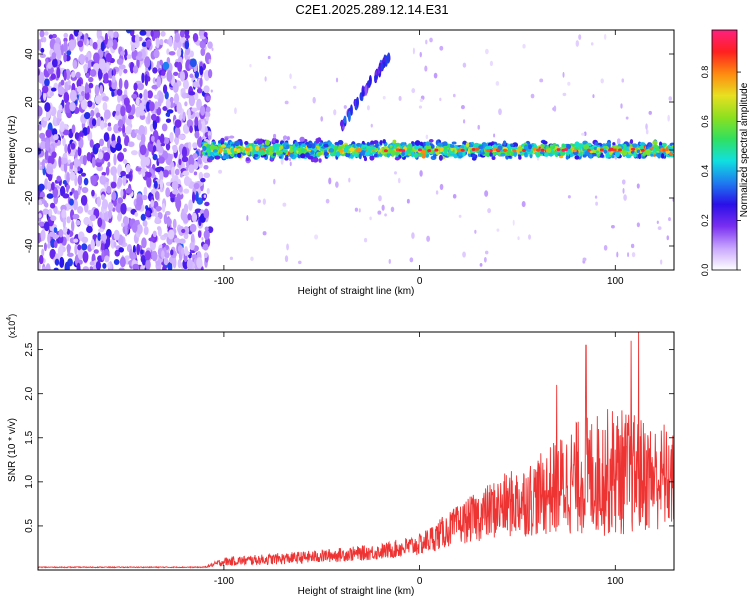 This screenshot has width=750, height=605. Describe the element at coordinates (29, 54) in the screenshot. I see `y-tick-label: 40` at that location.